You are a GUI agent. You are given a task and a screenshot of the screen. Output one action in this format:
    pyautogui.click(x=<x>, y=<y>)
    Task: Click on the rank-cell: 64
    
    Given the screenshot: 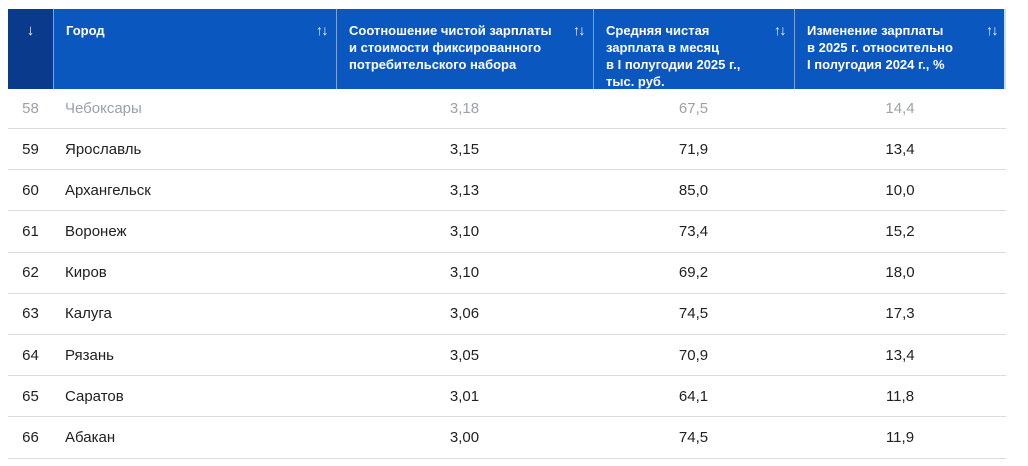 What is the action you would take?
    pyautogui.click(x=30, y=355)
    